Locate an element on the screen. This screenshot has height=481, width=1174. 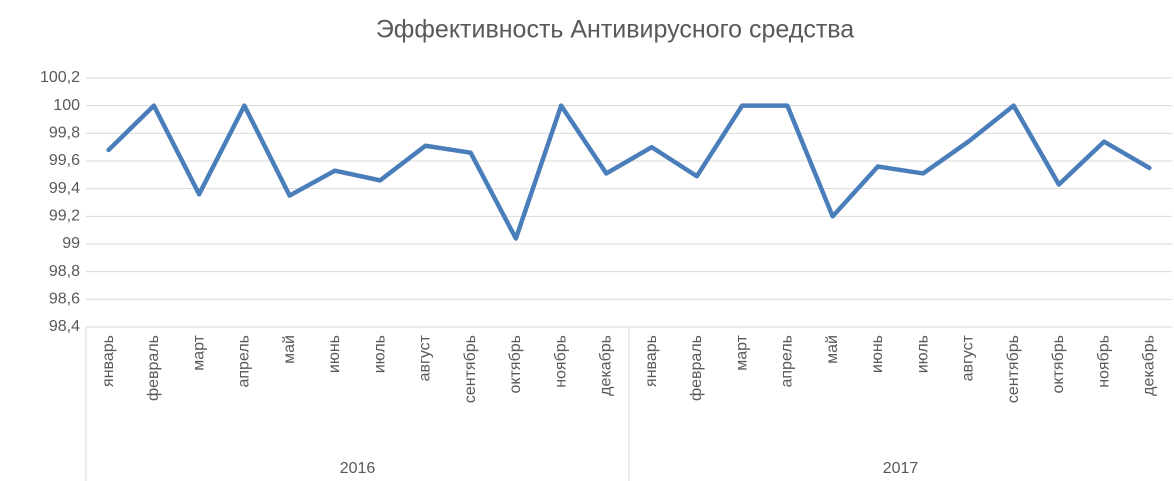
group-label: 2016 is located at coordinates (358, 468).